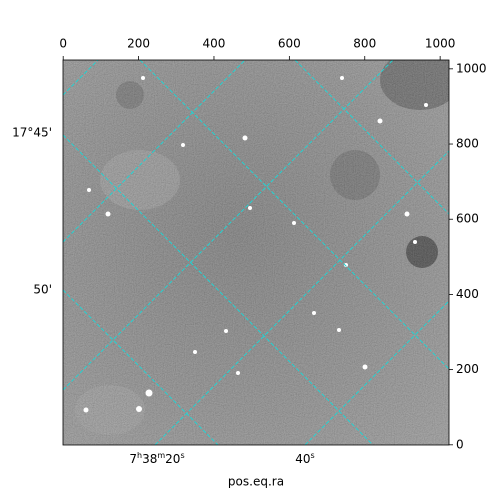 The height and width of the screenshot is (500, 500). Describe the element at coordinates (304, 458) in the screenshot. I see `ra-tick-label: 40s` at that location.